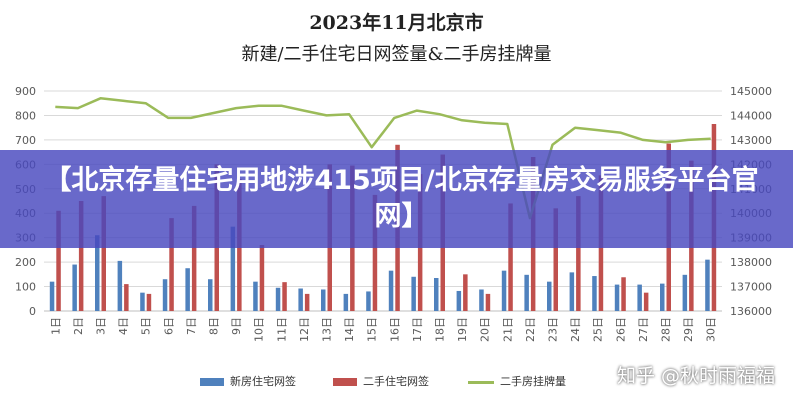 This screenshot has height=407, width=793. I want to click on x-tick-label: 23日, so click(553, 329).